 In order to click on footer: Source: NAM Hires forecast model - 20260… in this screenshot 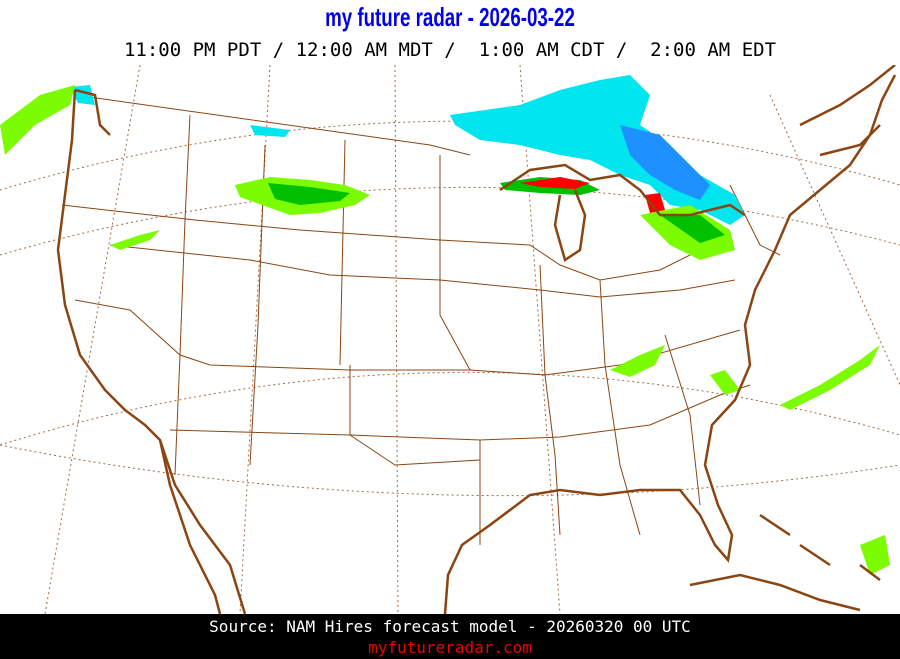, I will do `click(450, 636)`.